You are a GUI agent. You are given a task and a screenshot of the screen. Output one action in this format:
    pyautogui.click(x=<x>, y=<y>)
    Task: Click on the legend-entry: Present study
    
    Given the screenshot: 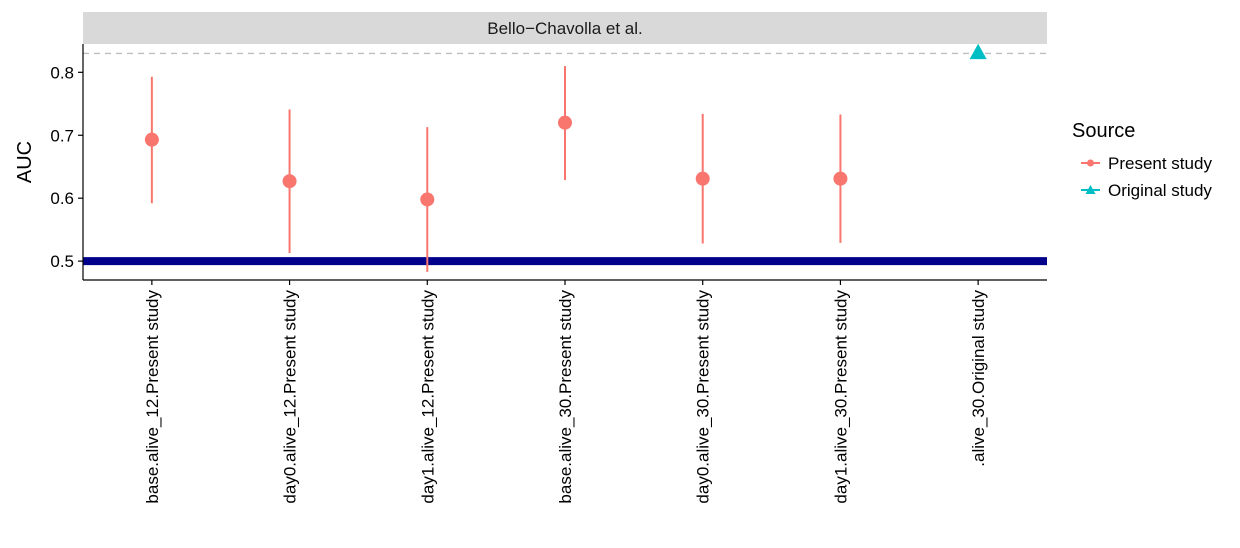 What is the action you would take?
    pyautogui.click(x=1146, y=163)
    